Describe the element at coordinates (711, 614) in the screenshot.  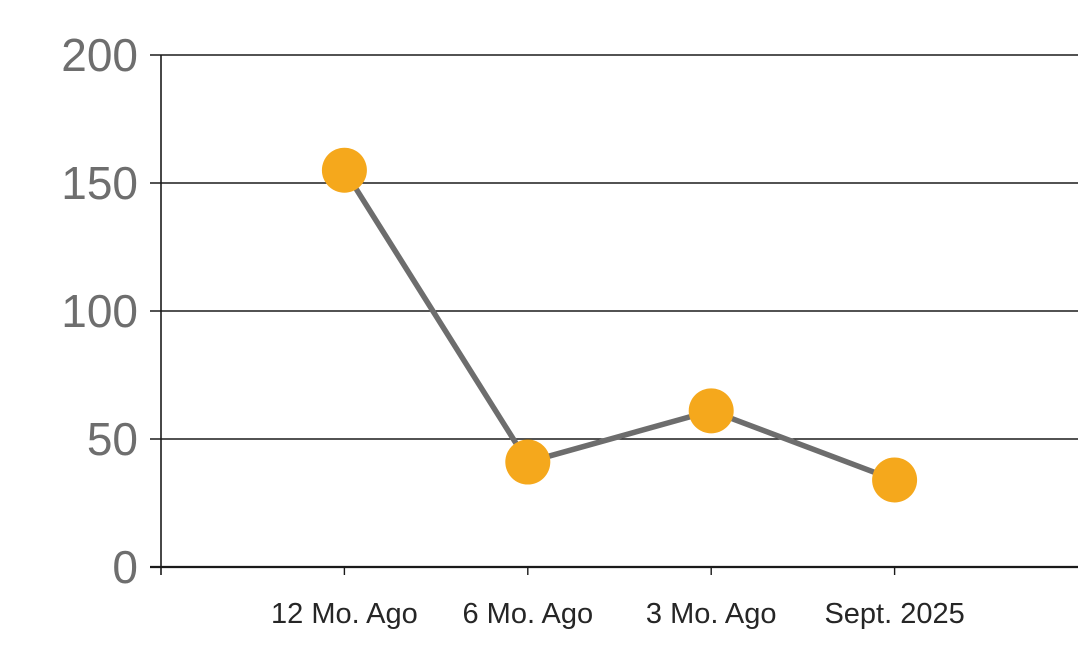
I see `x-tick-label: 3 Mo. Ago` at that location.